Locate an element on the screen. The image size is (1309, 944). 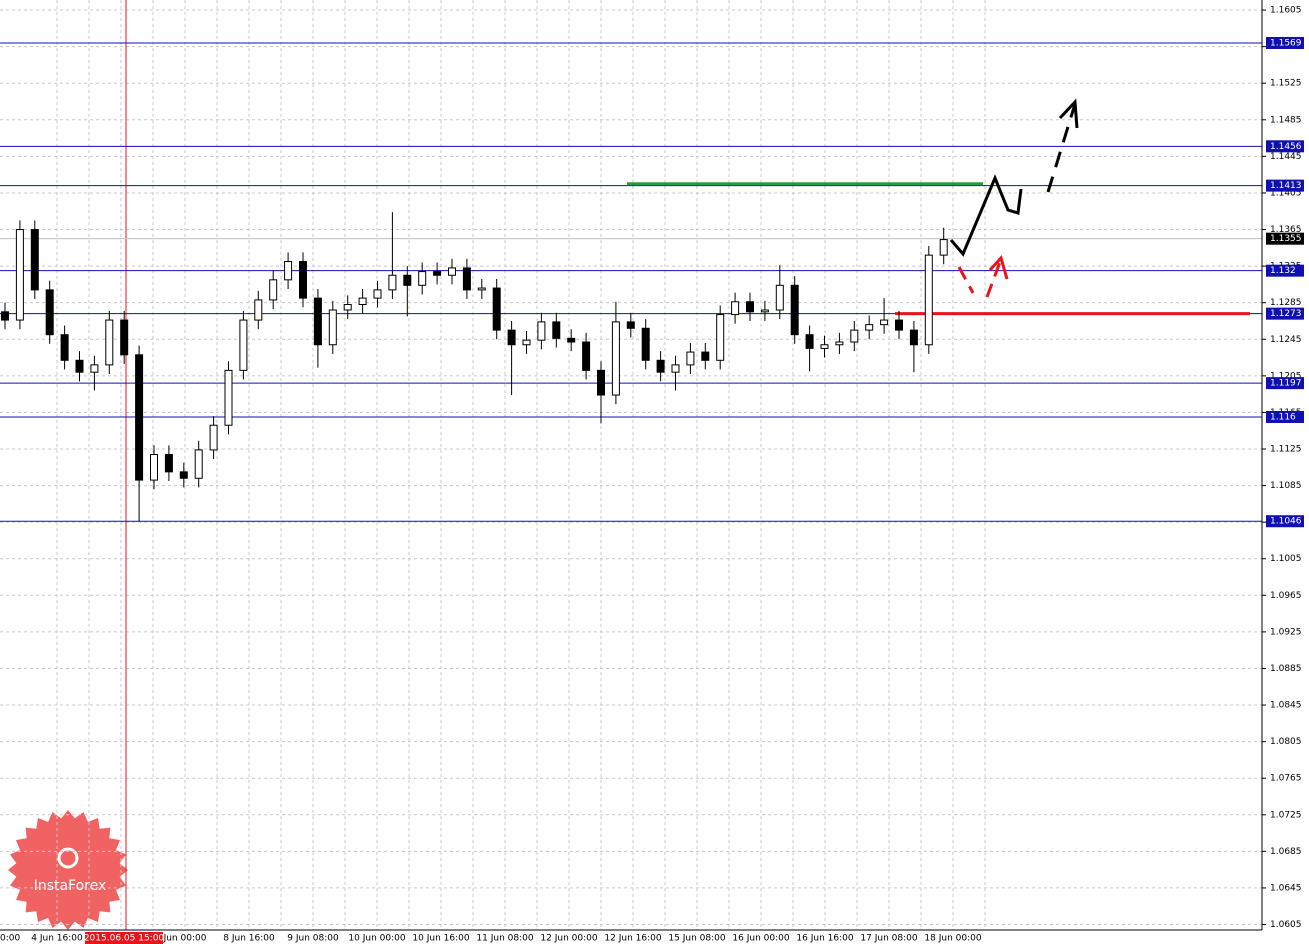
x-tick-label: 15 Jun 08:00 is located at coordinates (696, 939).